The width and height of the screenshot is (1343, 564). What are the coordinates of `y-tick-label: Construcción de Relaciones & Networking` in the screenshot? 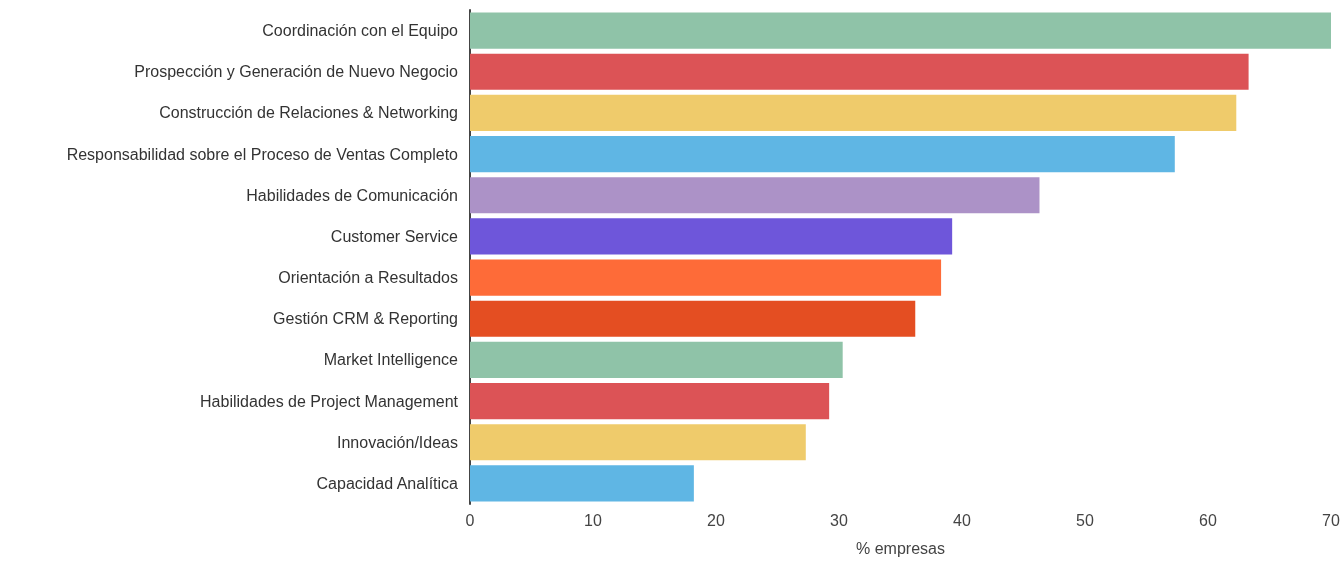 It's located at (308, 113).